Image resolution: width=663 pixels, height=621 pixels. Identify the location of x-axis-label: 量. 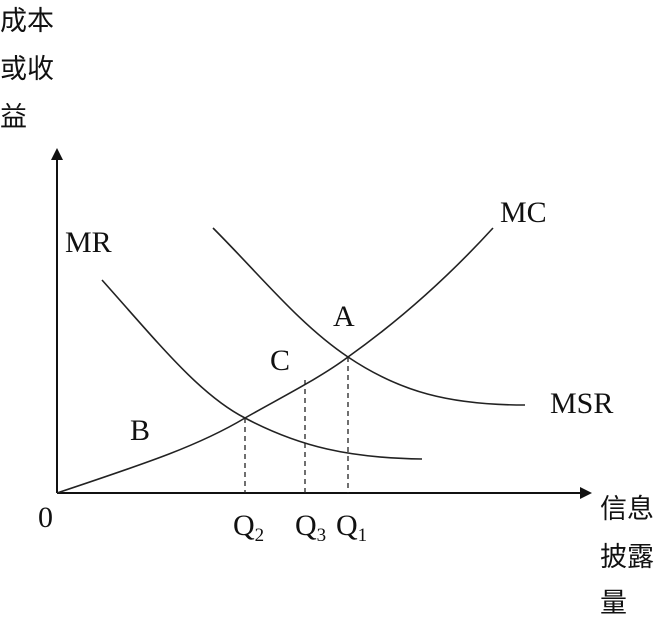
(613, 603).